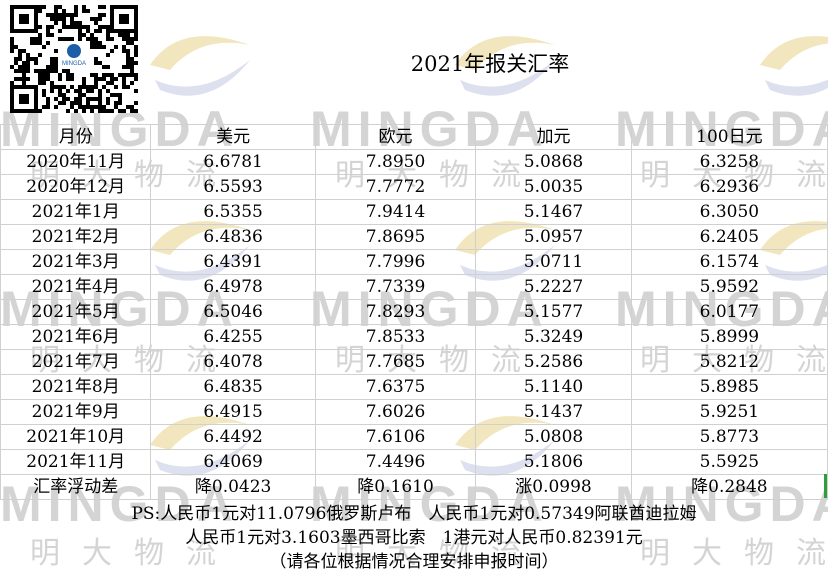 The width and height of the screenshot is (828, 576). I want to click on rate-cell: 7.7996, so click(395, 262).